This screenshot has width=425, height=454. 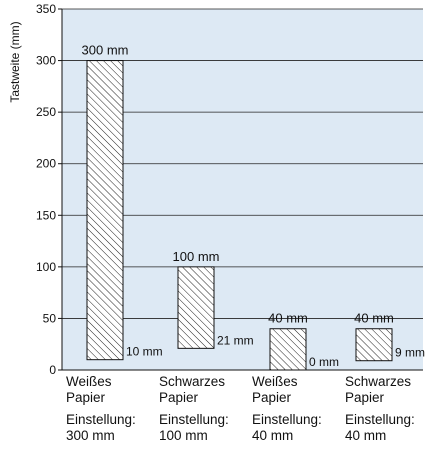 What do you see at coordinates (410, 353) in the screenshot?
I see `bar-lower-label: 9 mm` at bounding box center [410, 353].